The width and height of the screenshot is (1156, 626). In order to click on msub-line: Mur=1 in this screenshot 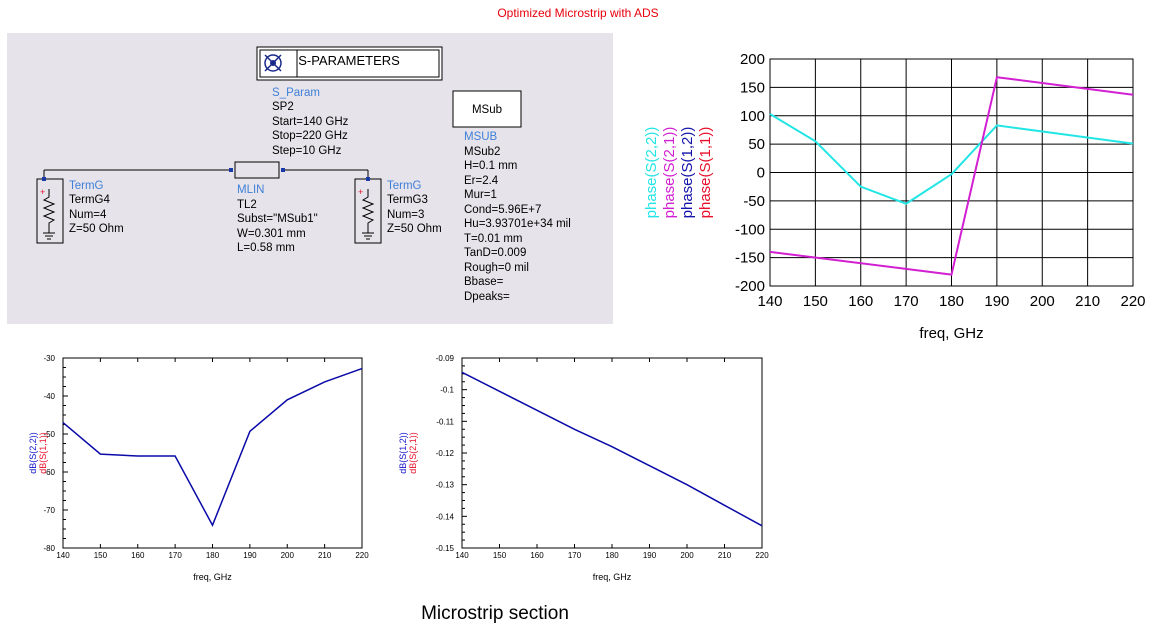, I will do `click(480, 195)`.